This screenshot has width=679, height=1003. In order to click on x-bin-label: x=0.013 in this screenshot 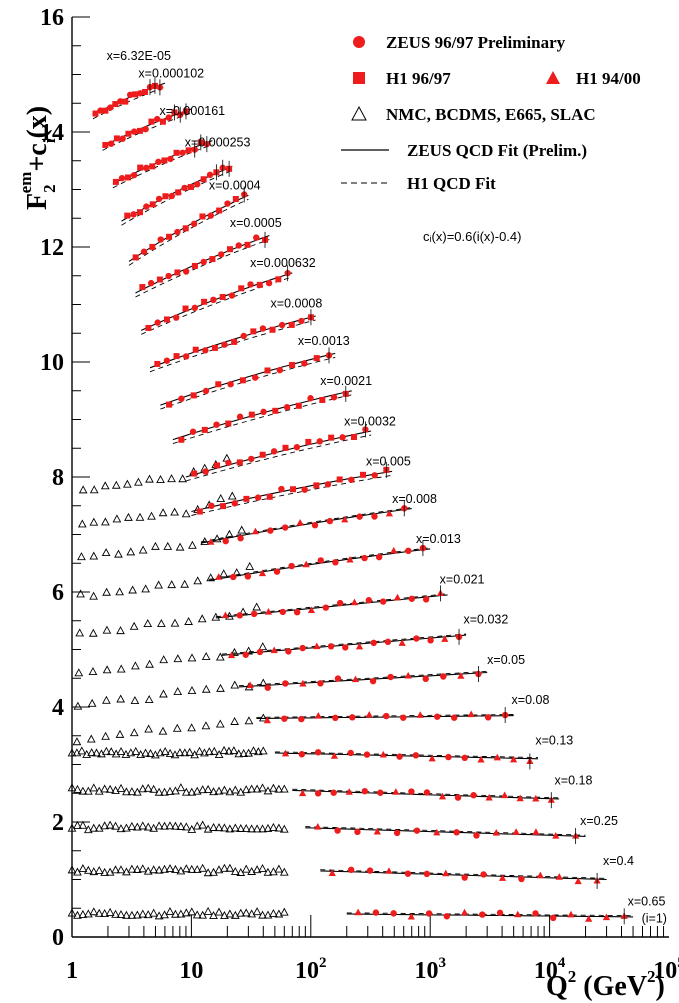, I will do `click(438, 539)`.